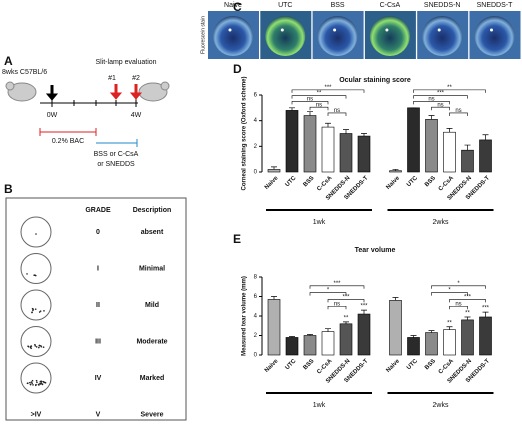 The width and height of the screenshot is (522, 426). I want to click on grade-description: Mild, so click(152, 305).